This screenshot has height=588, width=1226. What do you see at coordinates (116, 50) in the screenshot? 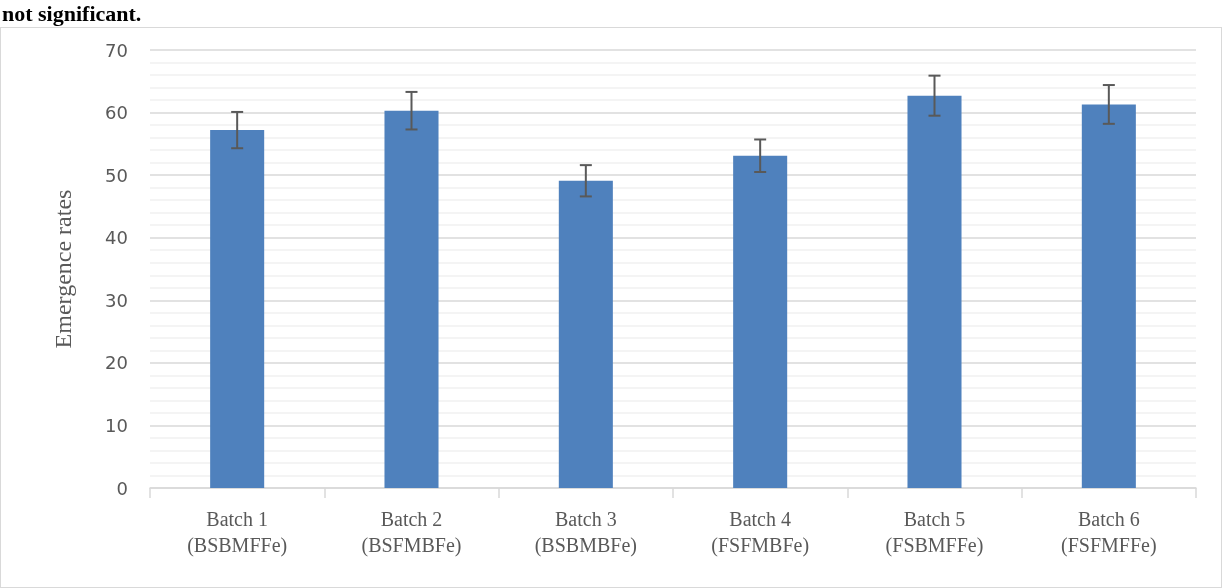
I see `y-tick-label: 70` at bounding box center [116, 50].